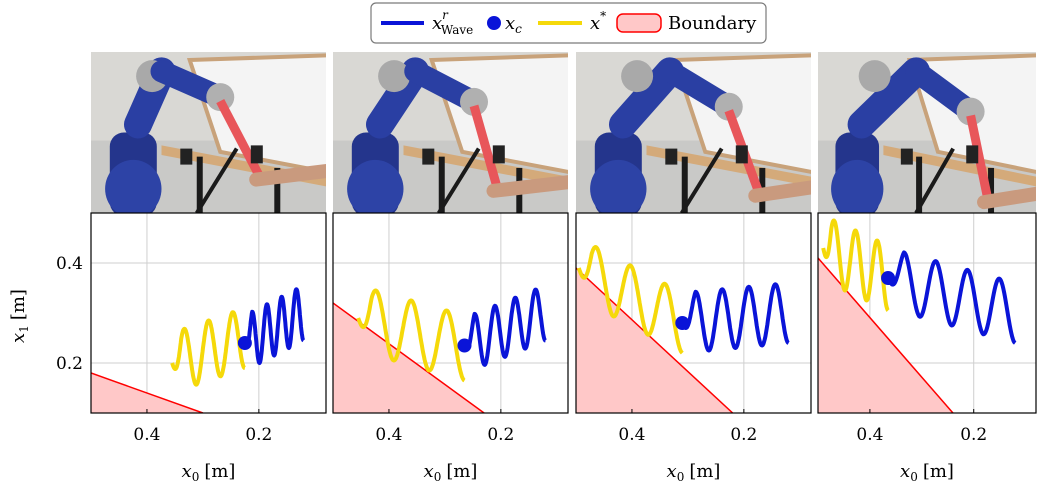 The height and width of the screenshot is (482, 1043). I want to click on plot-panel-4: 0.4 0.2 x0 [m], so click(927, 347).